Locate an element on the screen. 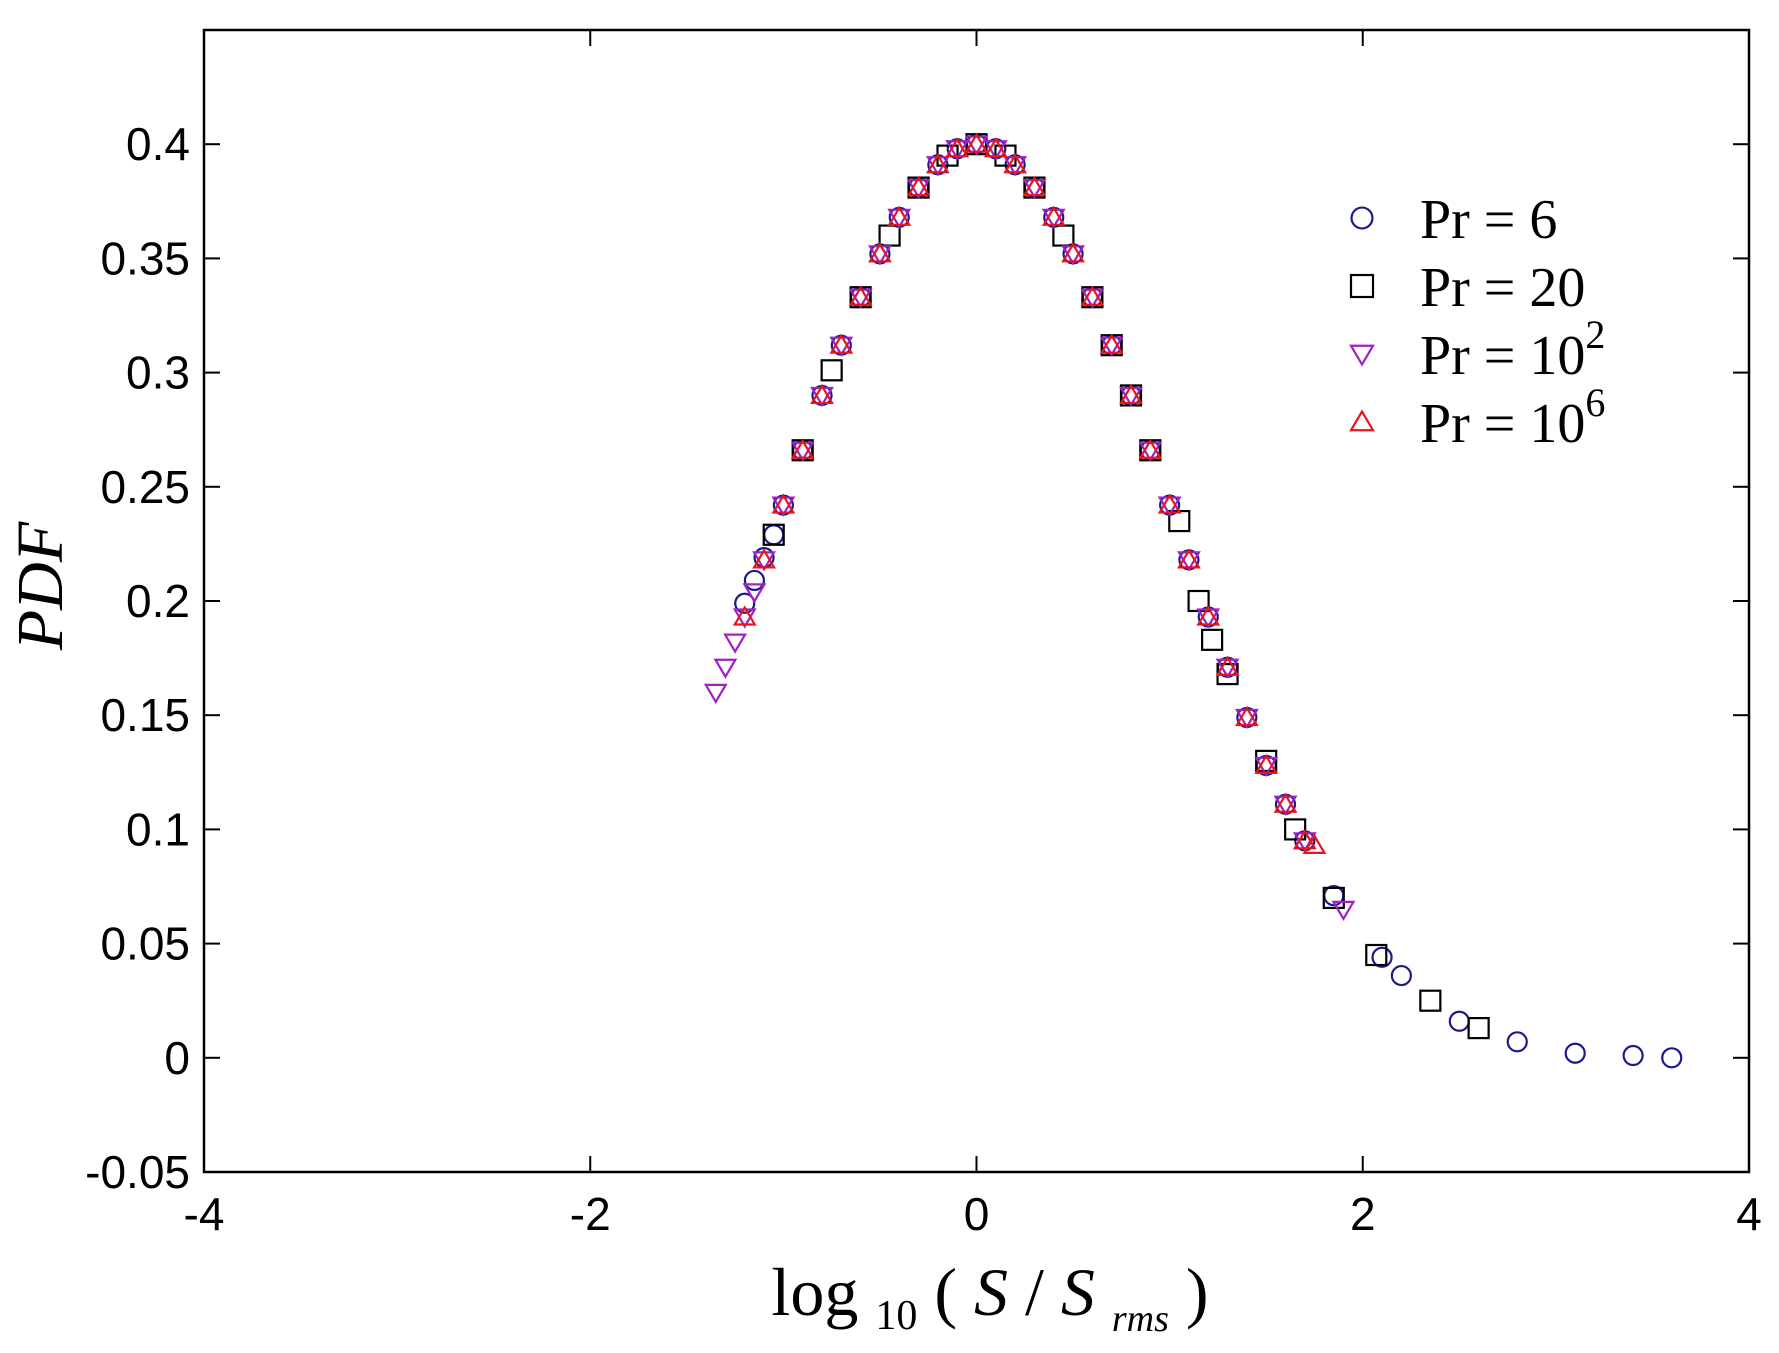  y-tick-label: 0.15 is located at coordinates (145, 715).